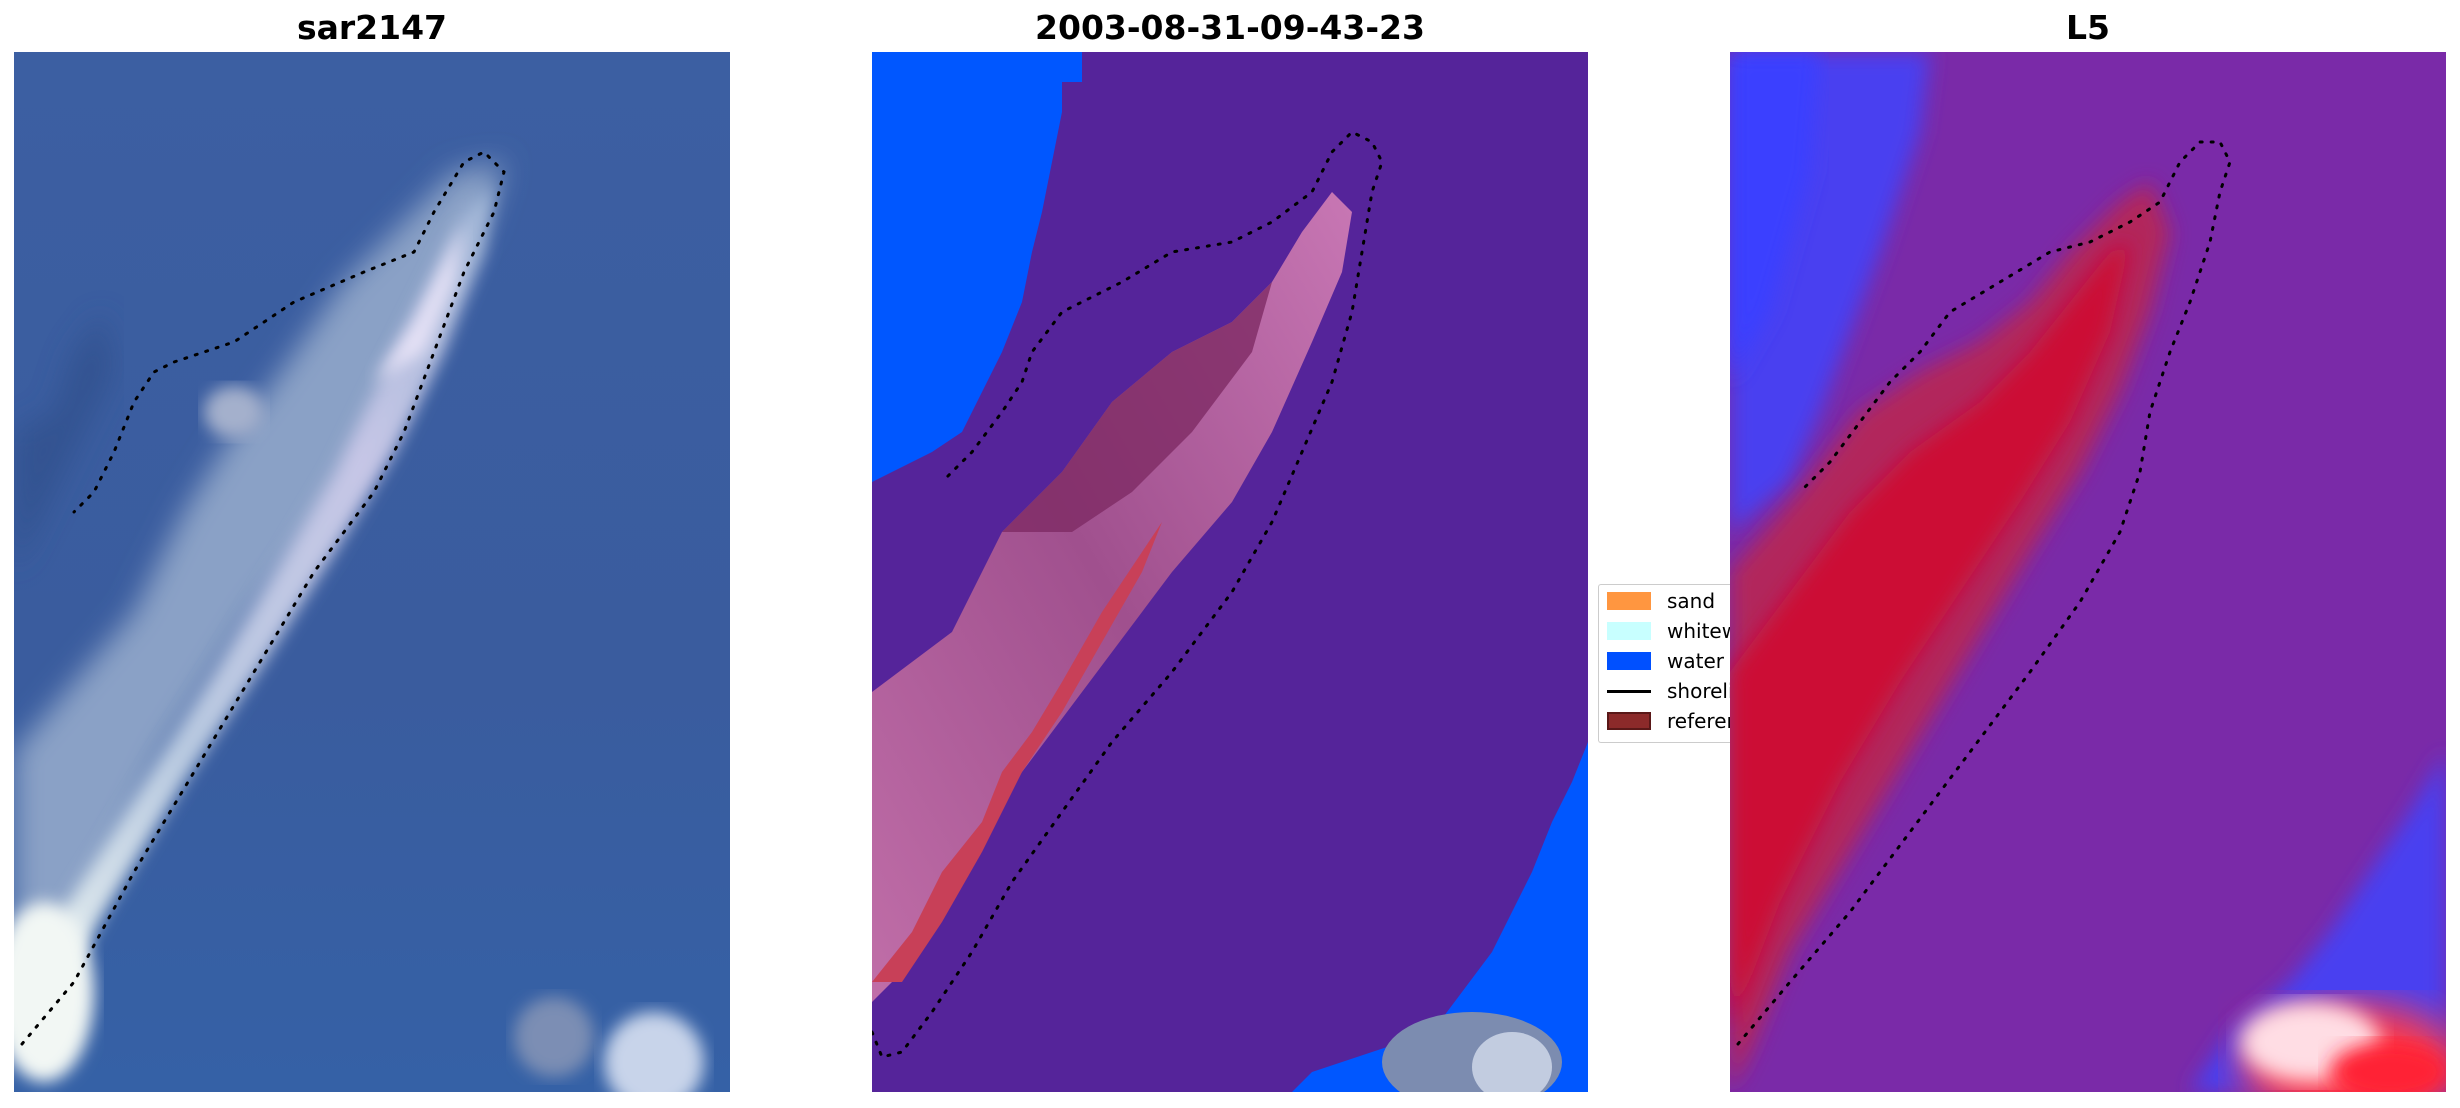 The width and height of the screenshot is (2460, 1108). Describe the element at coordinates (1230, 27) in the screenshot. I see `panel-title-classified: 2003-08-31-09-43-23` at that location.